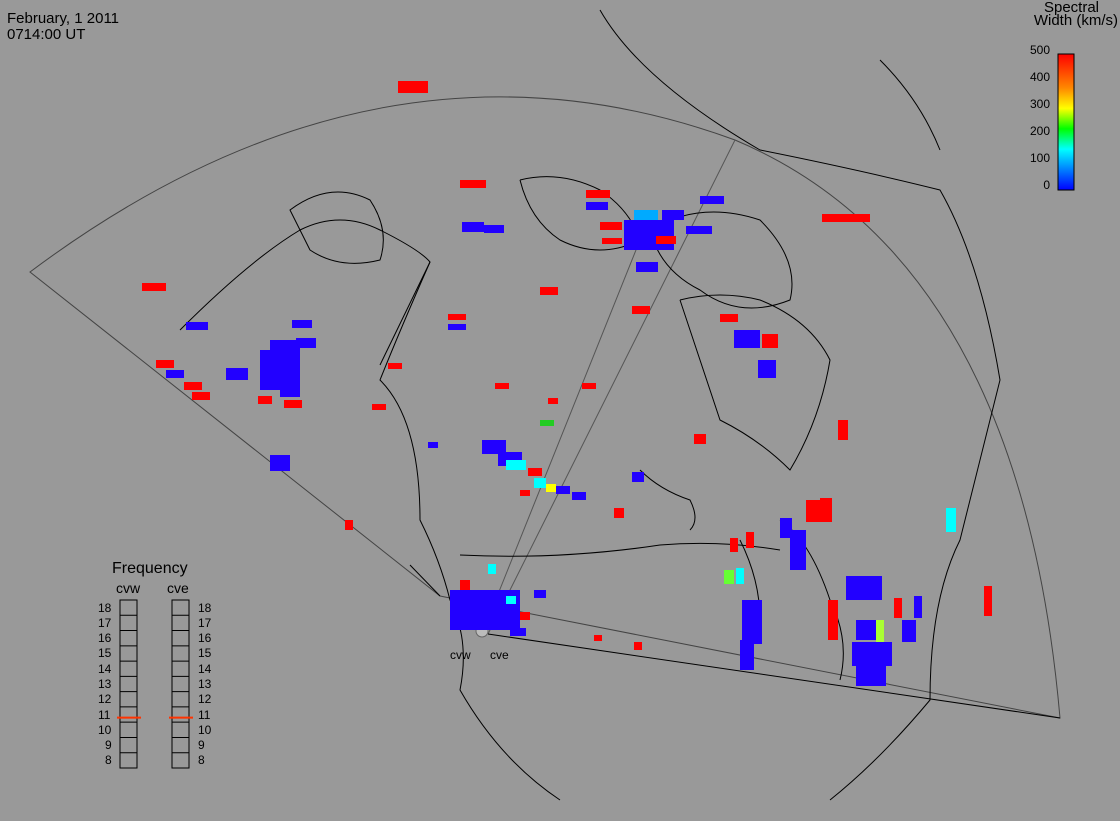 This screenshot has width=1120, height=821. Describe the element at coordinates (205, 668) in the screenshot. I see `frequency-tick-label-right: 14` at that location.